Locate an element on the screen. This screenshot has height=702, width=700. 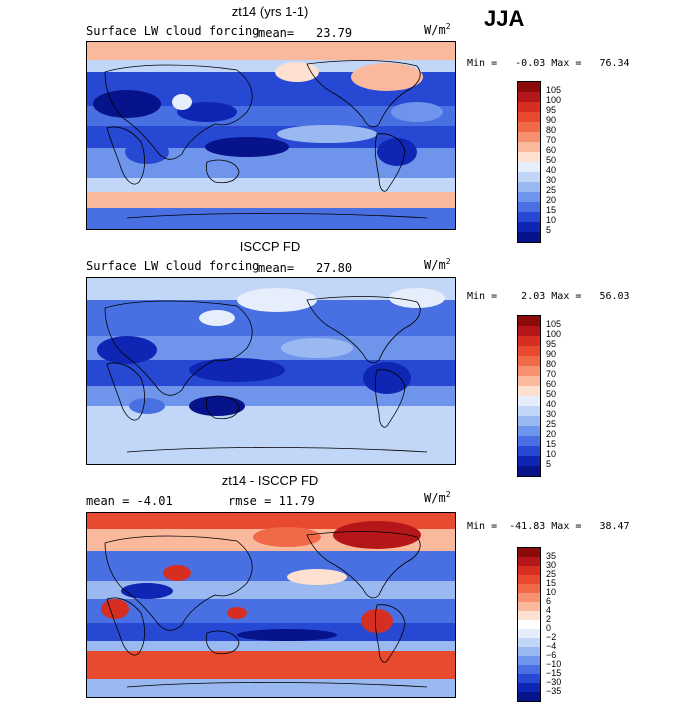
panel-3-units: W/m2 is located at coordinates (437, 497).